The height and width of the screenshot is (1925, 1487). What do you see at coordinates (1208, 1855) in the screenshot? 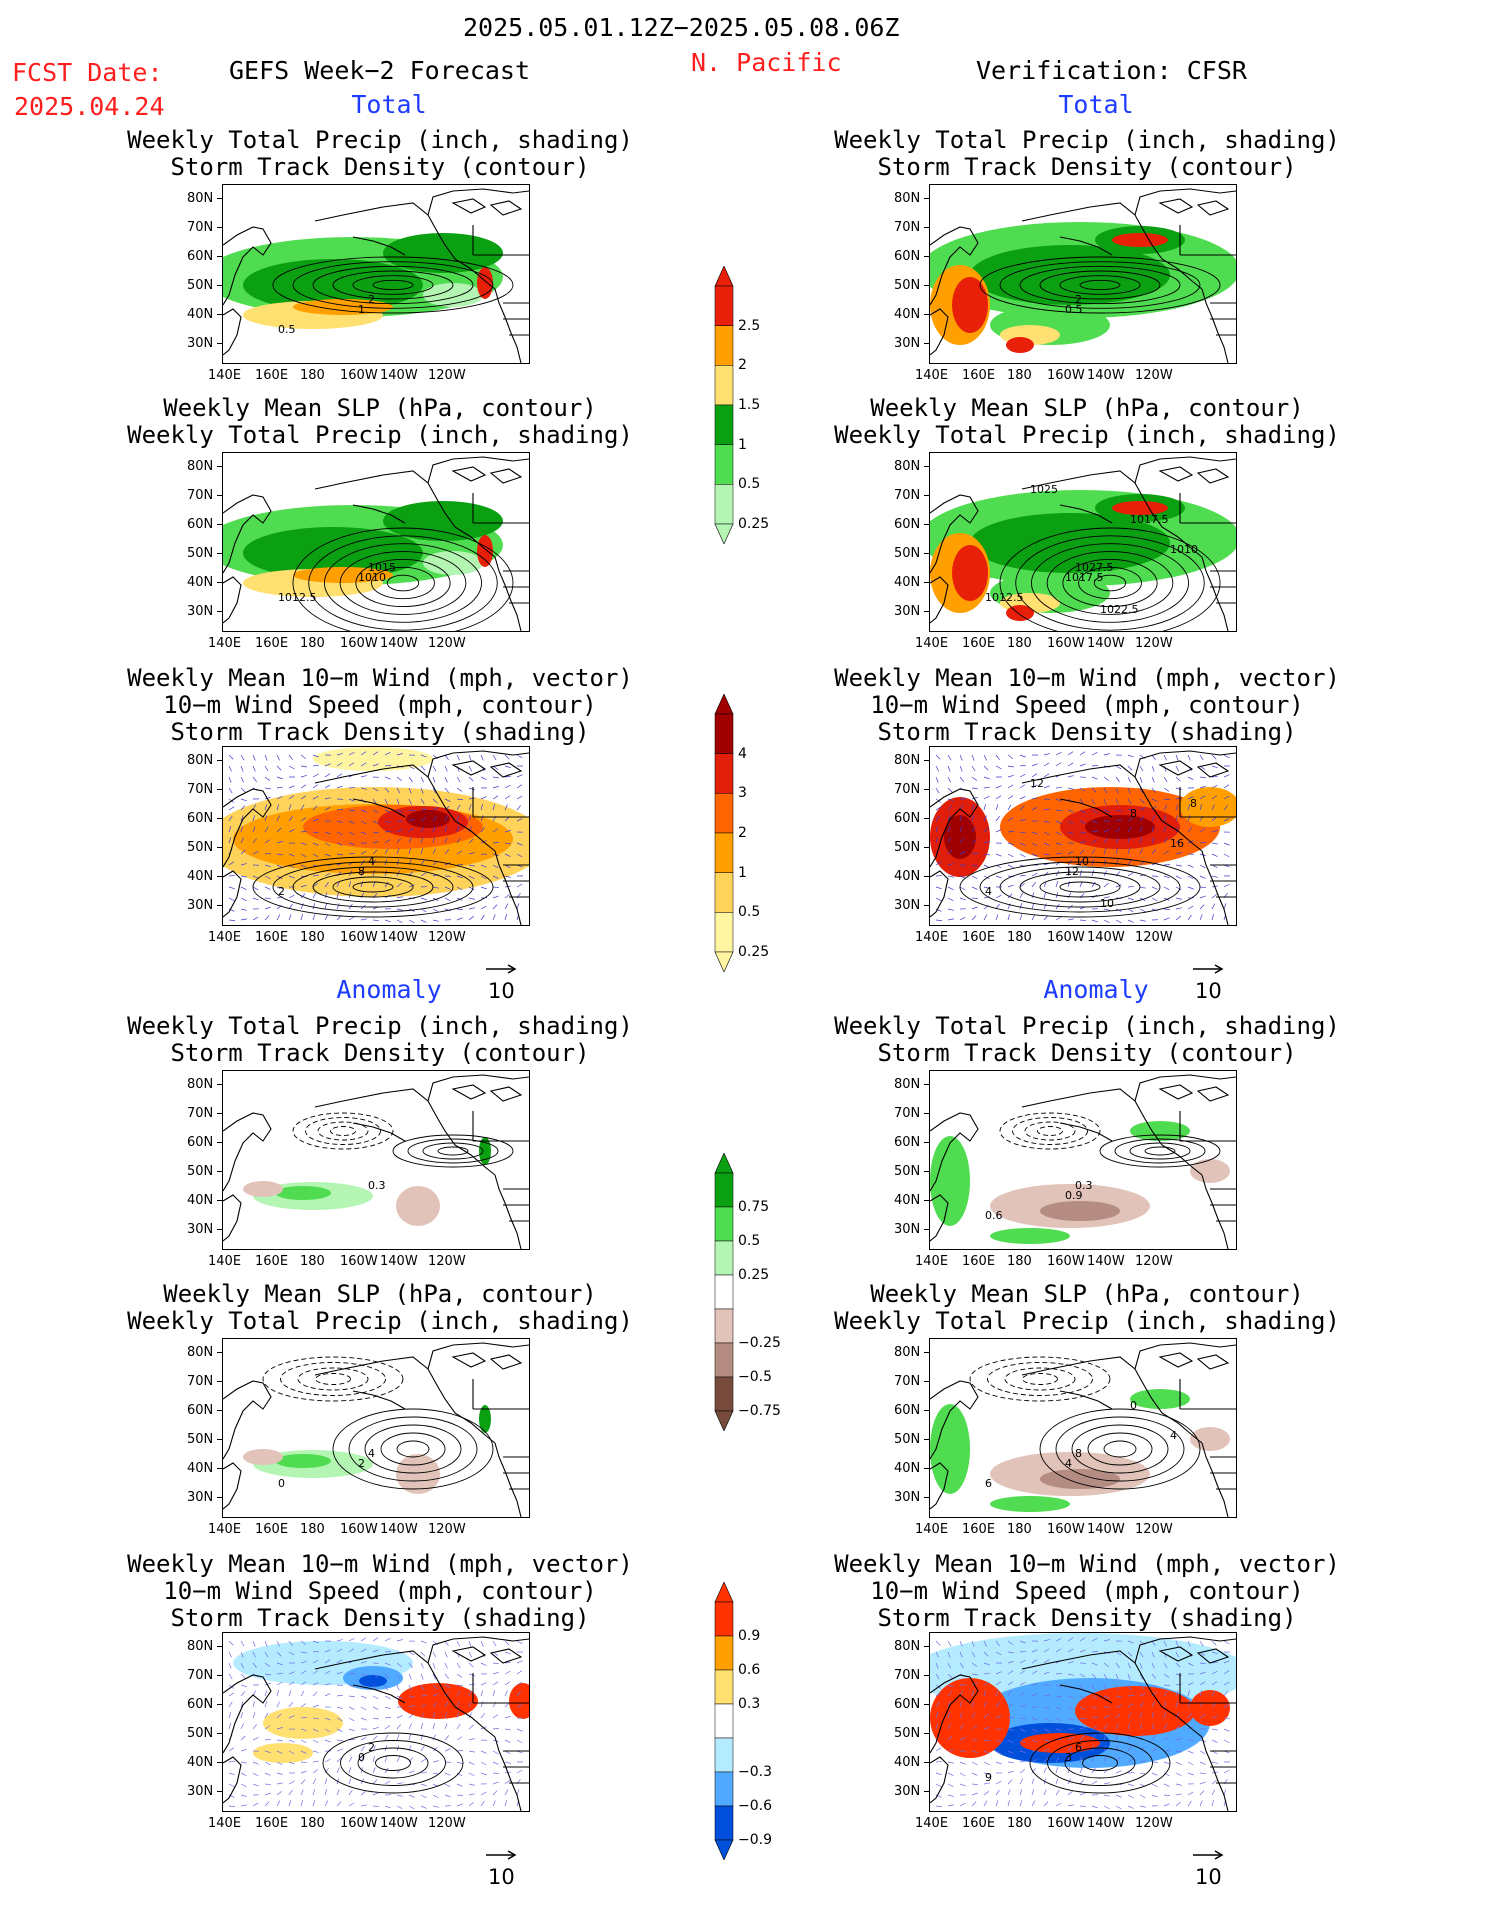
I see `arrow-right-icon` at bounding box center [1208, 1855].